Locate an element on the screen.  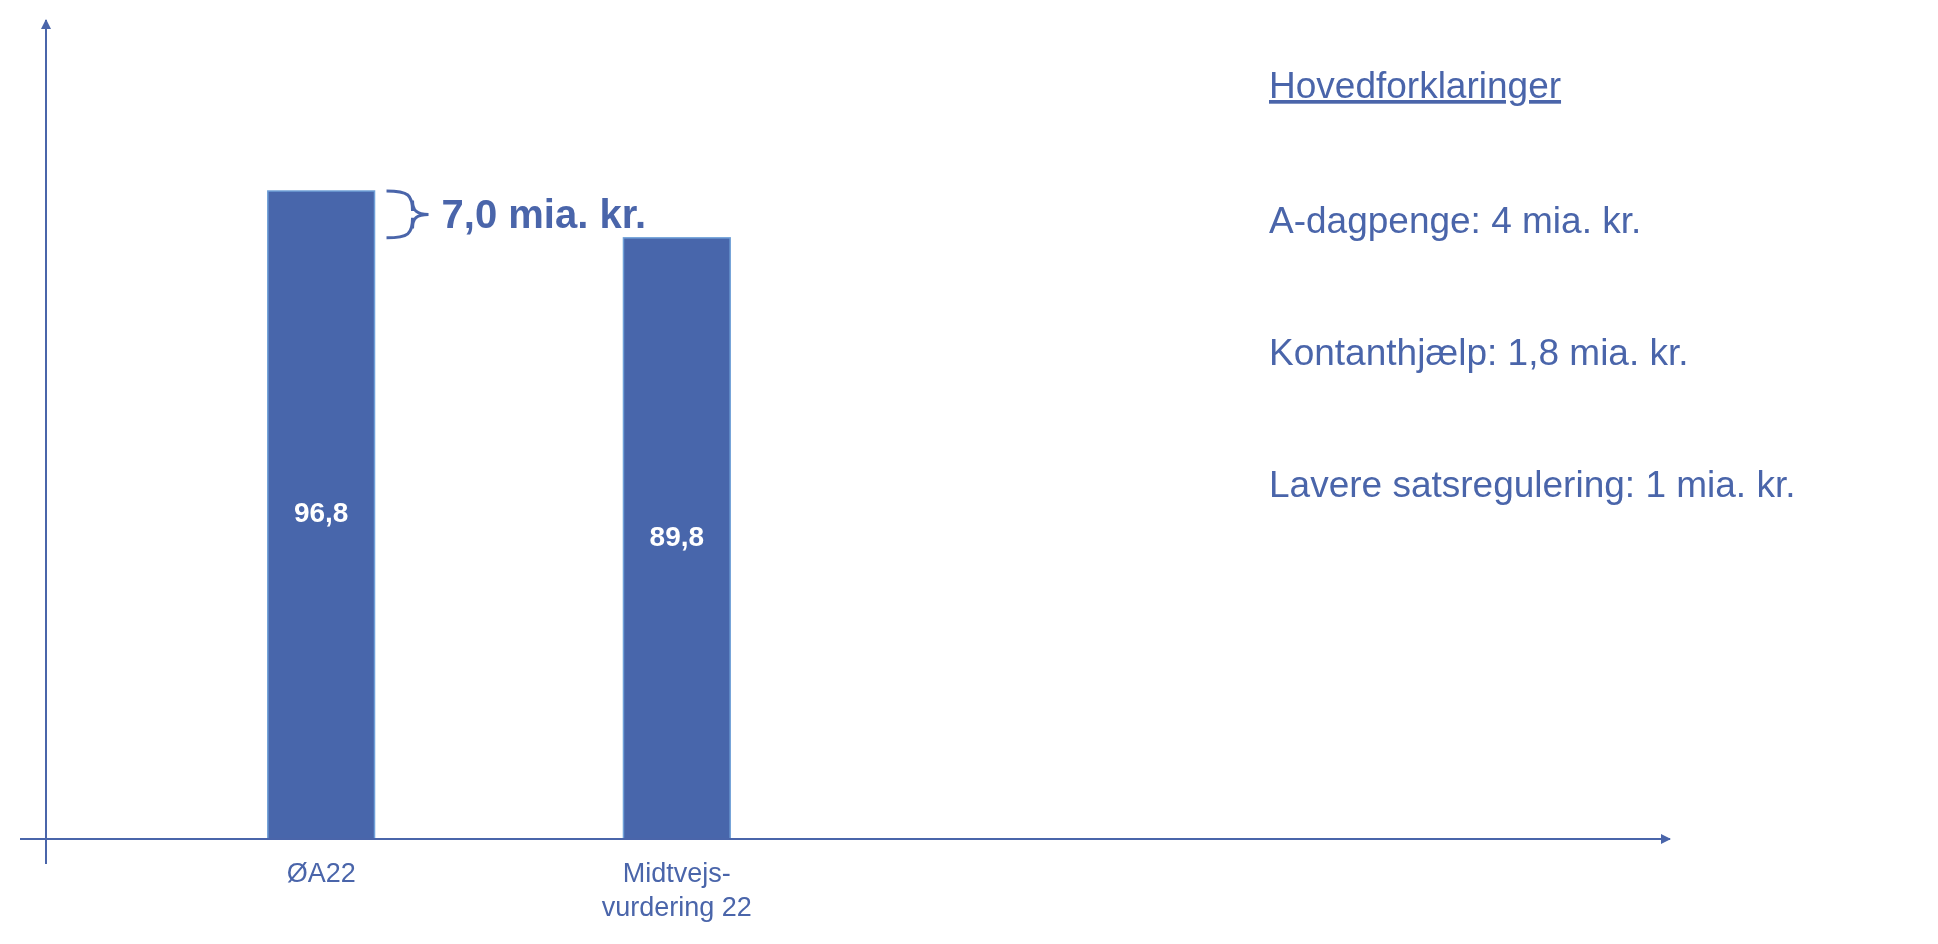
text: Kontanthjælp: 1,8 mia. kr. is located at coordinates (1479, 352).